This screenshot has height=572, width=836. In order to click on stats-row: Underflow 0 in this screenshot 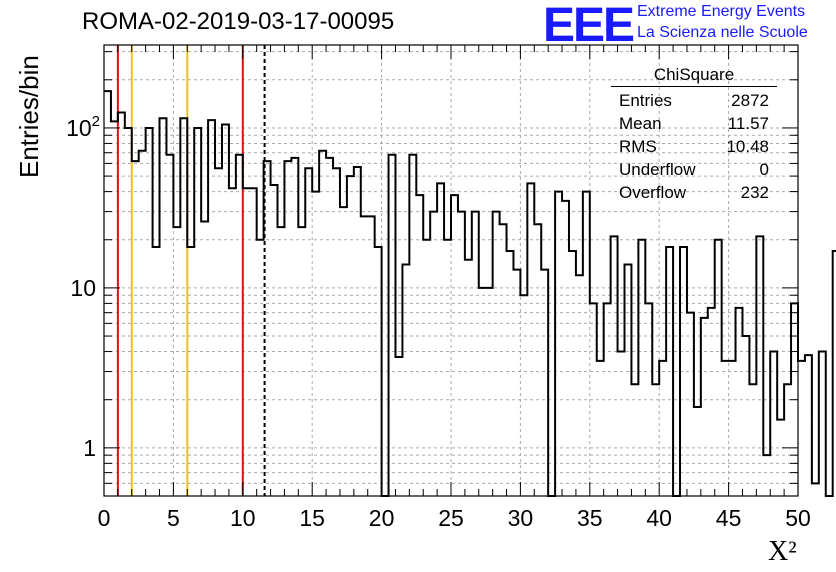, I will do `click(694, 169)`.